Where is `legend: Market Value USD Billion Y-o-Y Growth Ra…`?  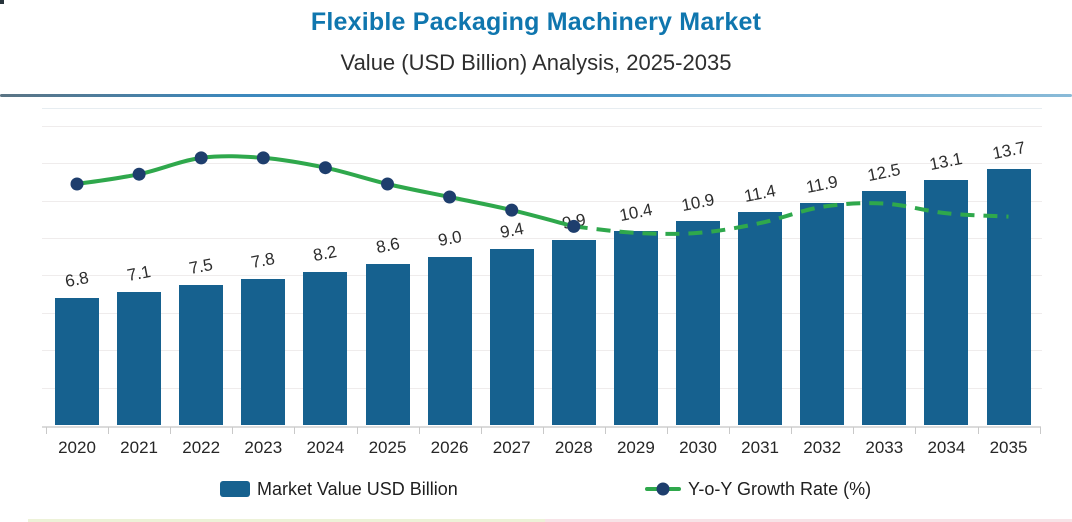
legend: Market Value USD Billion Y-o-Y Growth Ra… is located at coordinates (536, 491).